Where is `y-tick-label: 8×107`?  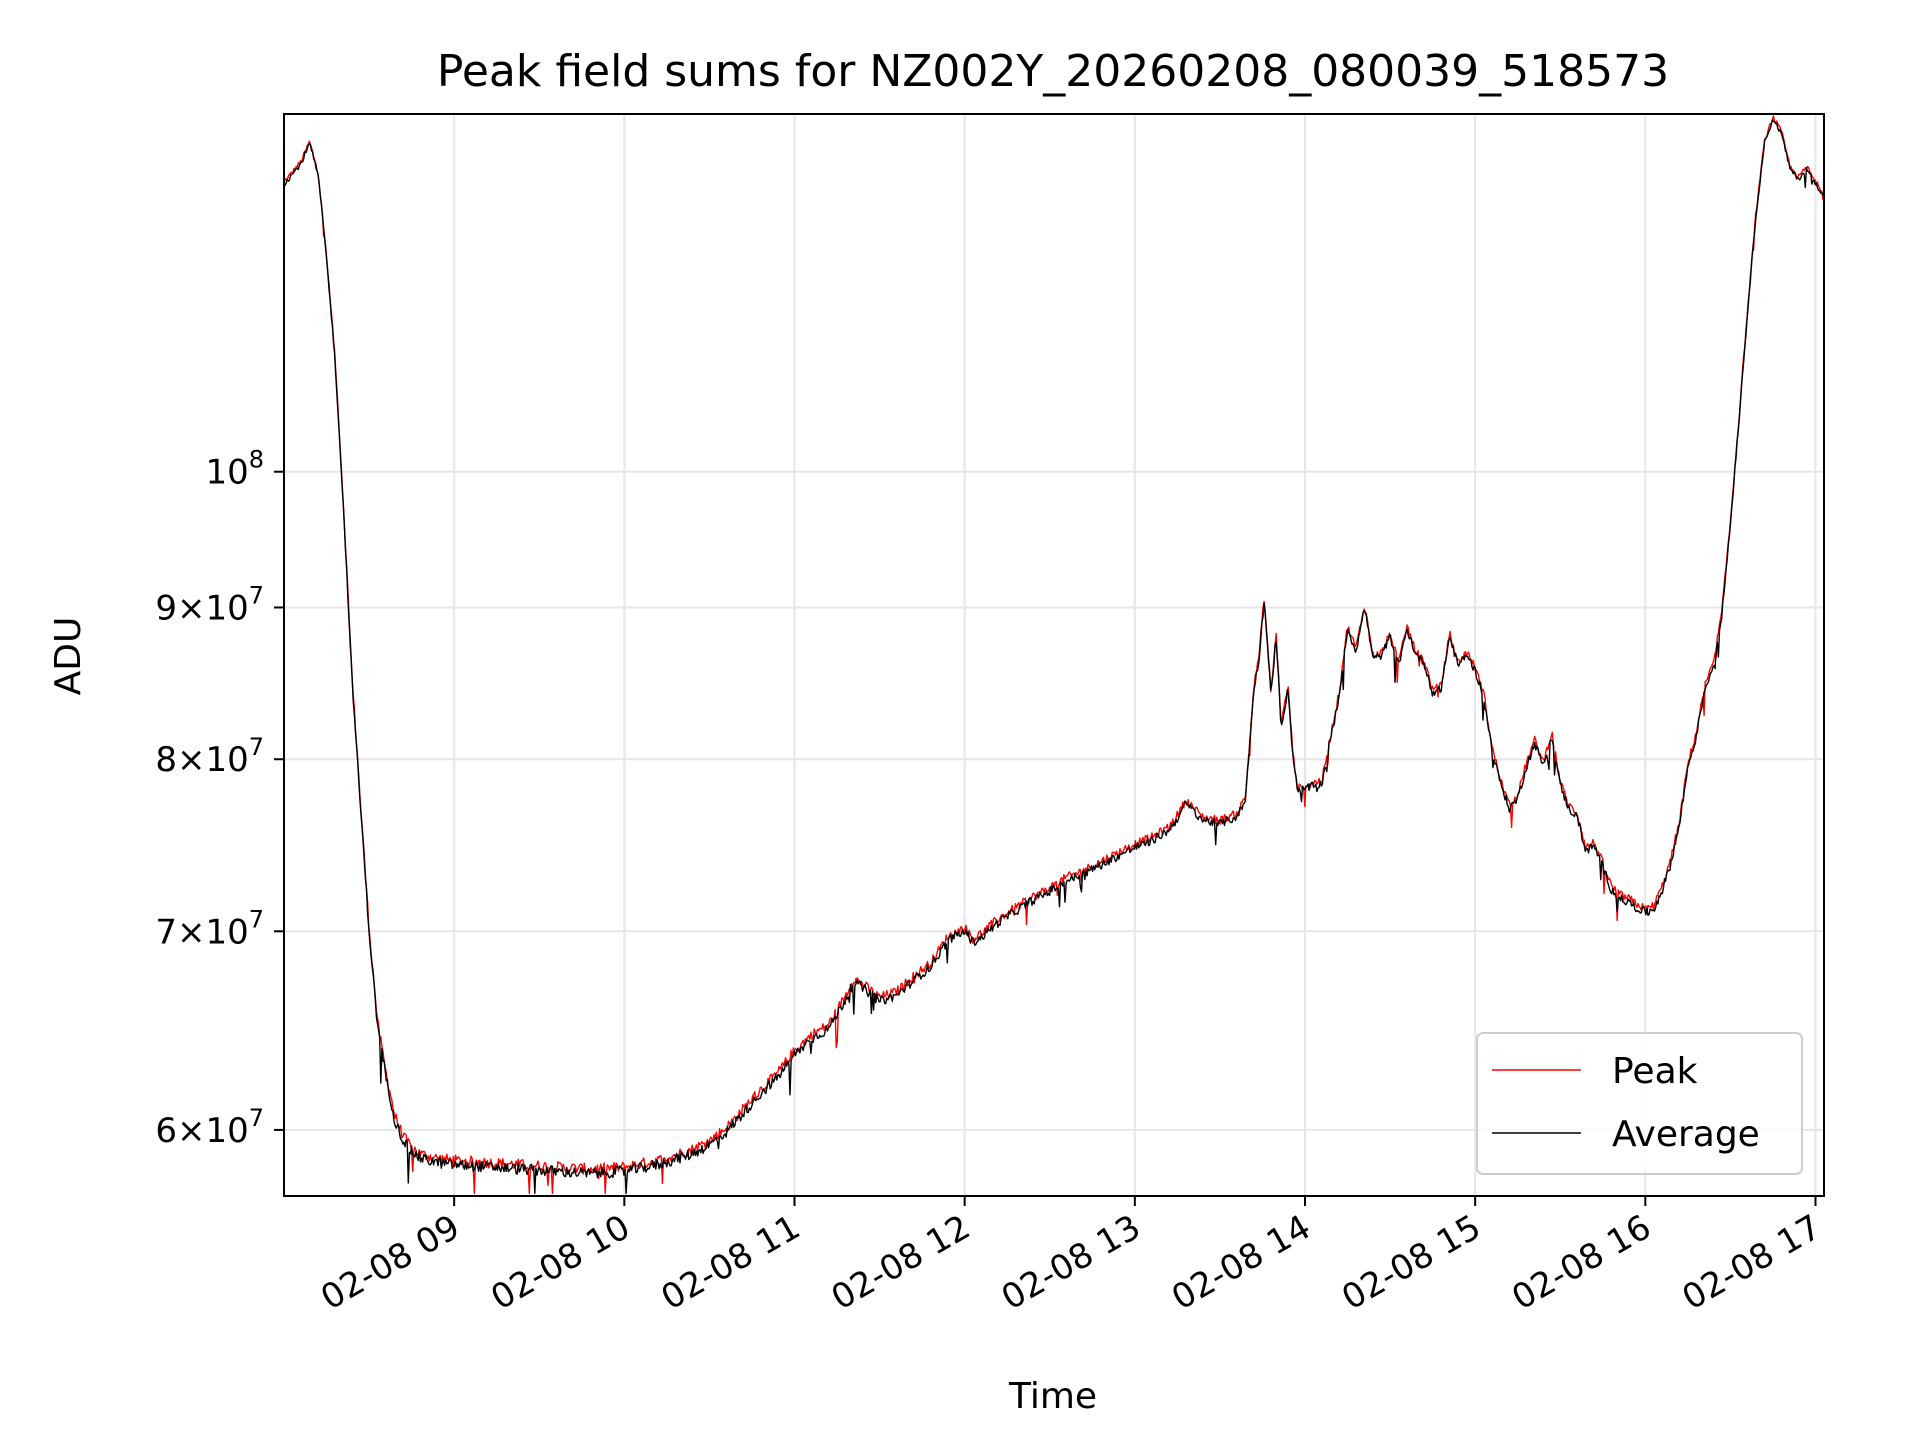 y-tick-label: 8×107 is located at coordinates (209, 756).